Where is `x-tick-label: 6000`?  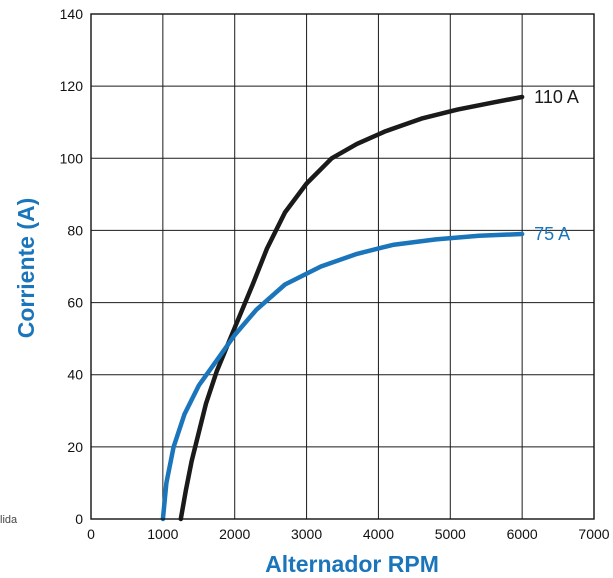 x-tick-label: 6000 is located at coordinates (522, 534).